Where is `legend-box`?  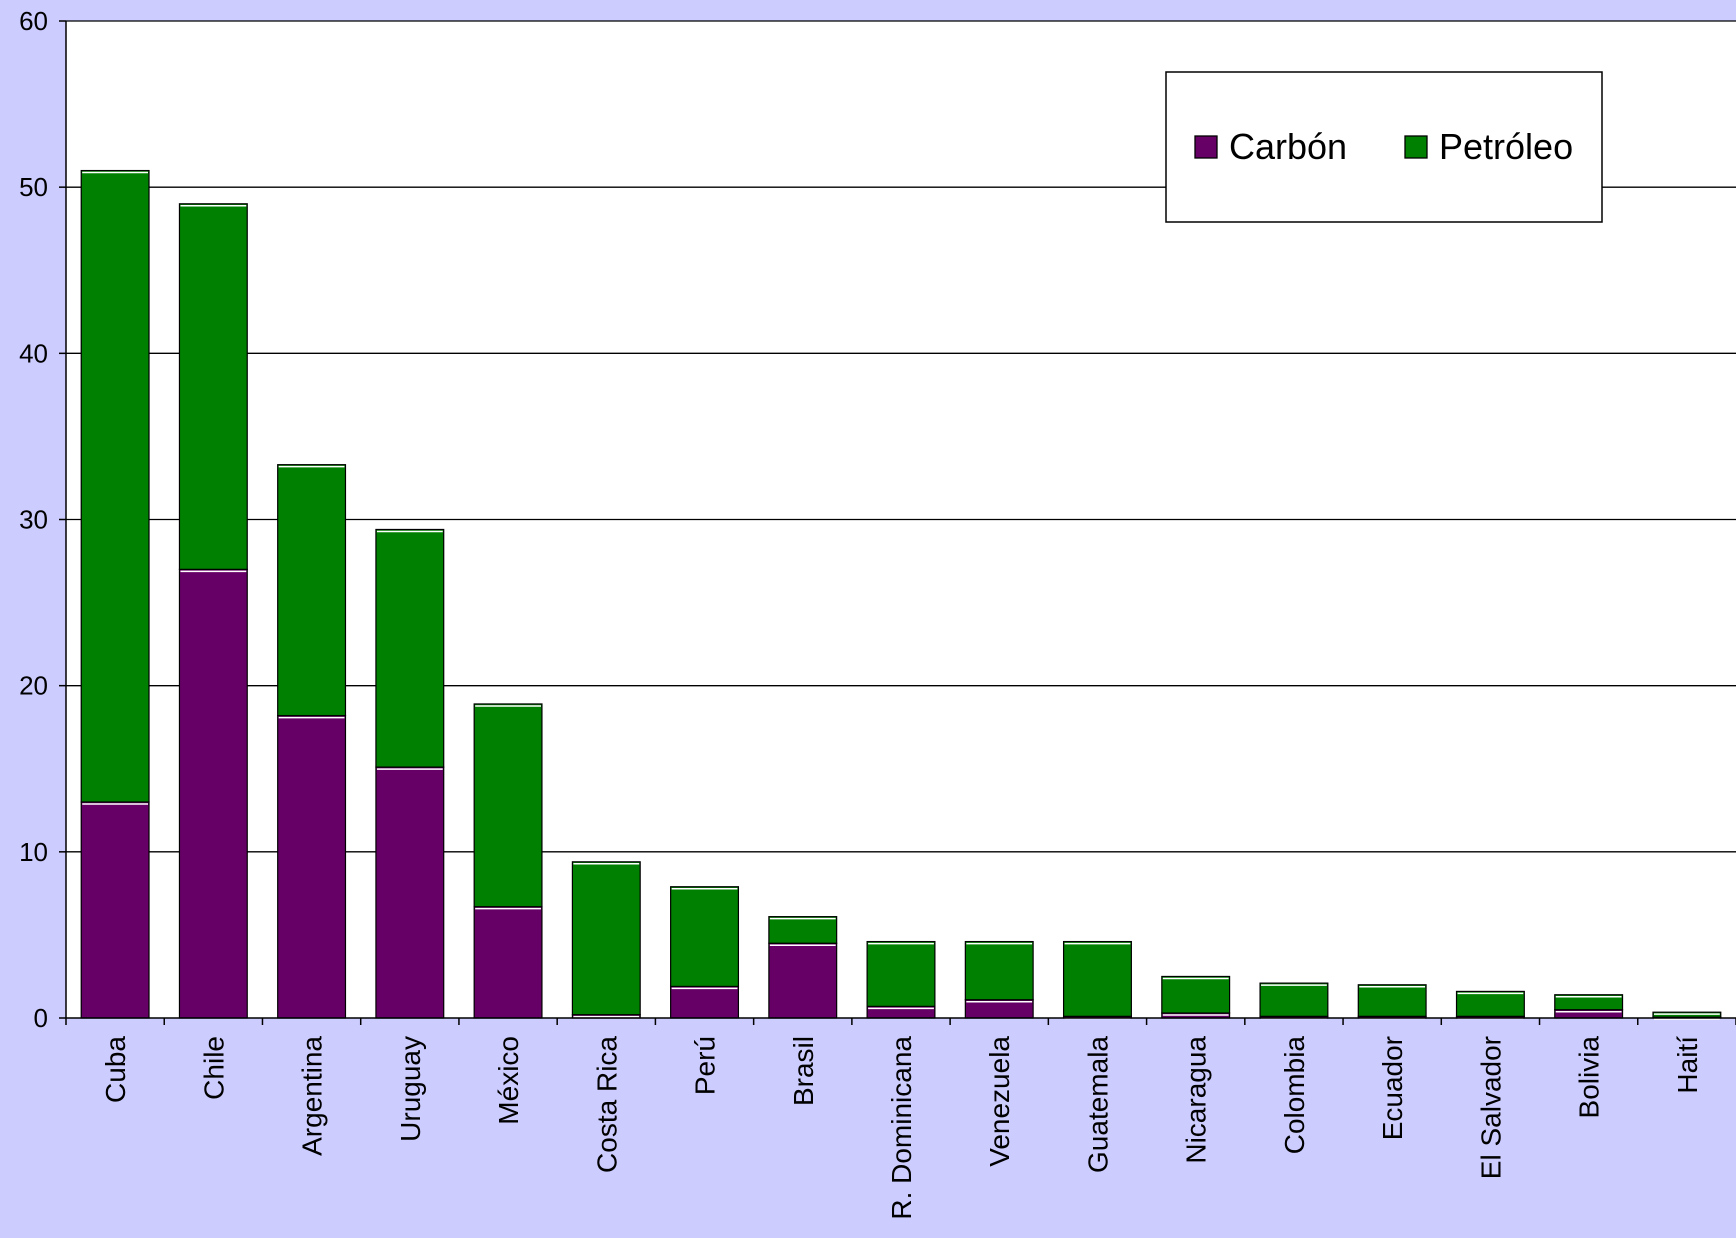
legend-box is located at coordinates (1384, 147).